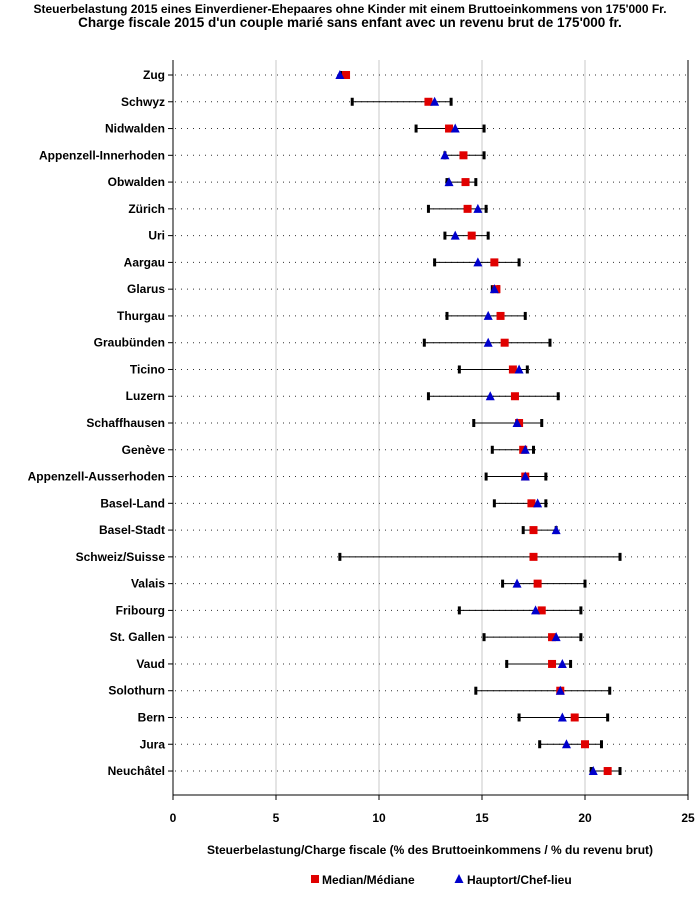 This screenshot has width=700, height=900. Describe the element at coordinates (315, 879) in the screenshot. I see `legend-median-marker` at that location.